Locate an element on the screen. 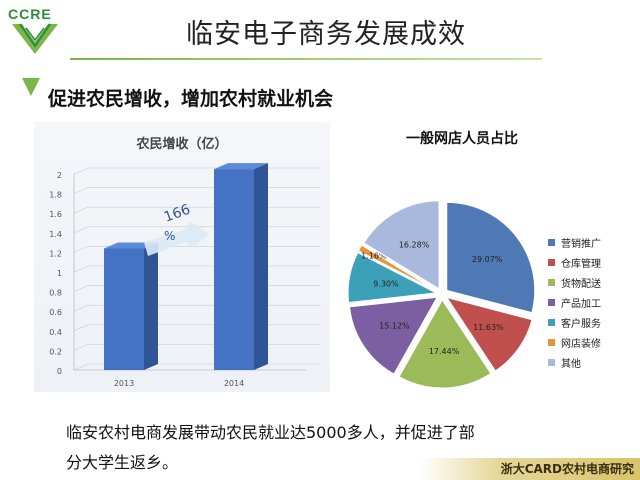  footer-bar is located at coordinates (530, 469).